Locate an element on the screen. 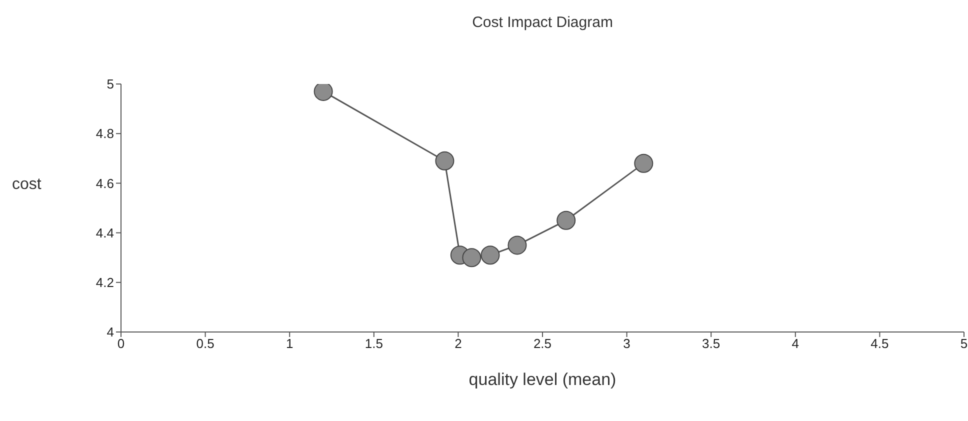 The height and width of the screenshot is (421, 968). y-tick-label: 4.2 is located at coordinates (105, 282).